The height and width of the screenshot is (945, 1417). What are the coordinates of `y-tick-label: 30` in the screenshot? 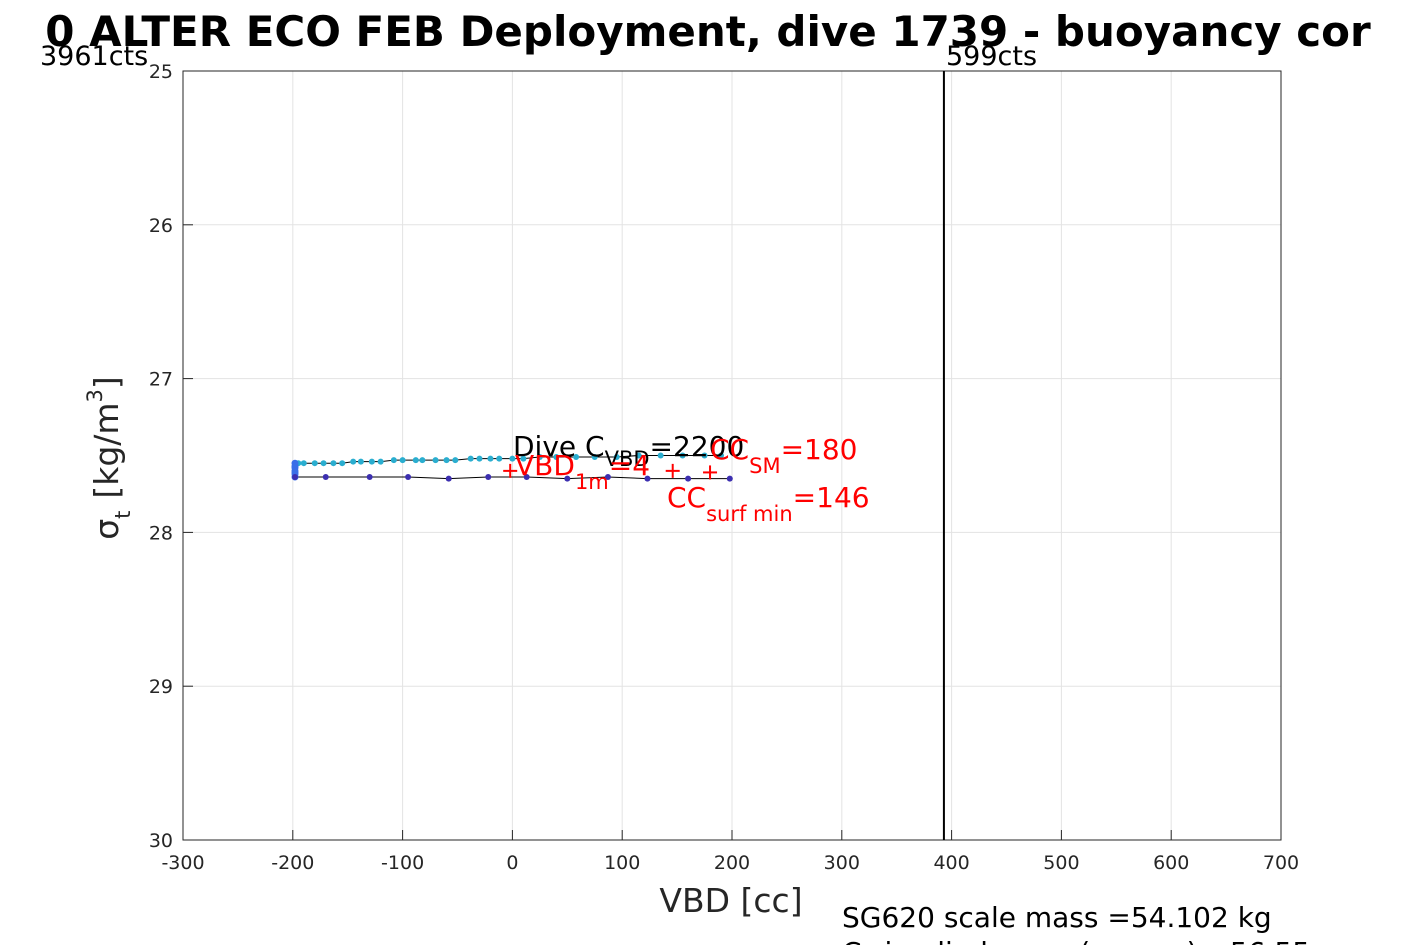 It's located at (161, 841).